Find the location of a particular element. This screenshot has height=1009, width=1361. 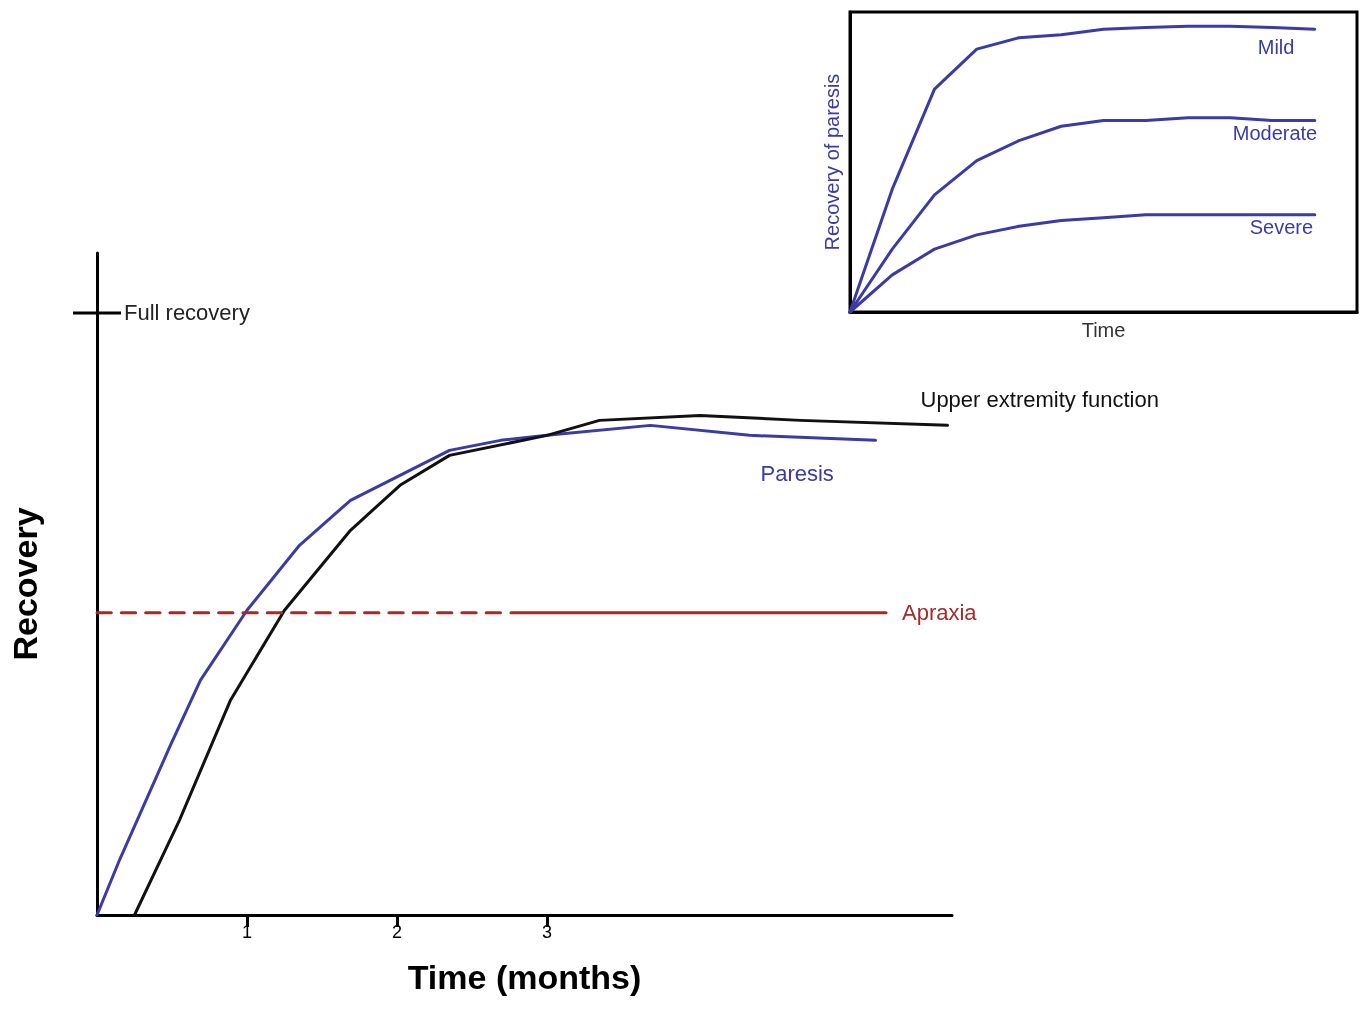

x-axis-title: Time (months) is located at coordinates (524, 977).